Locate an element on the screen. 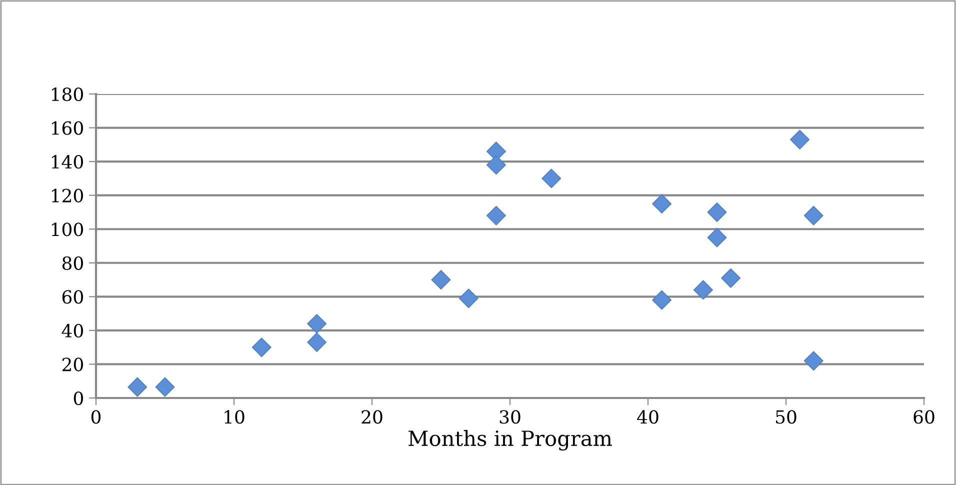  y-tick-label: 100 is located at coordinates (67, 229).